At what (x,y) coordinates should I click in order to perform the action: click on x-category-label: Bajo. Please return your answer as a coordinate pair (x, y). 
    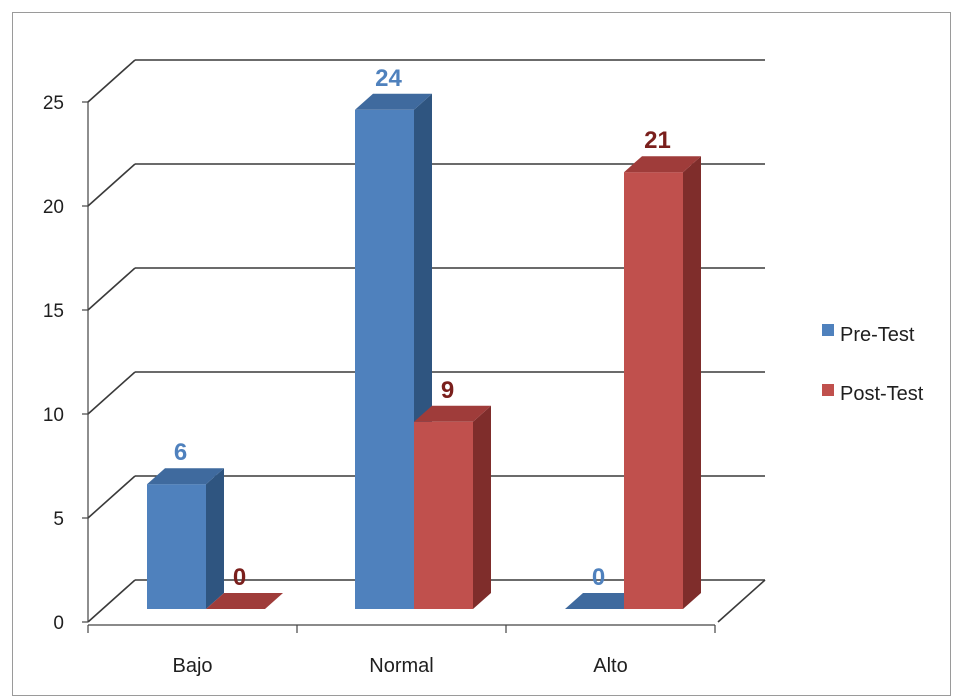
    Looking at the image, I should click on (192, 666).